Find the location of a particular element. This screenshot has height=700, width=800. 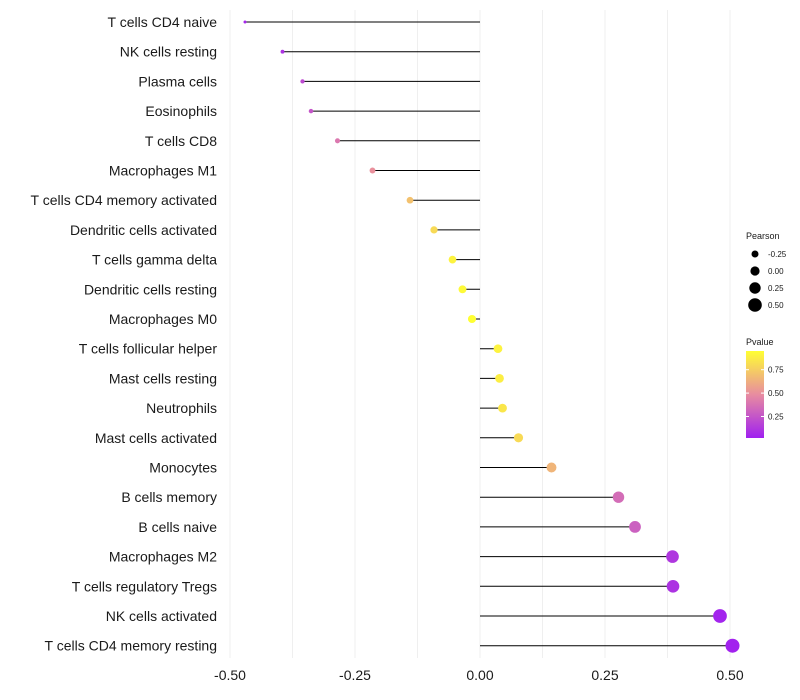

y-tick-label: T cells gamma delta is located at coordinates (154, 260).